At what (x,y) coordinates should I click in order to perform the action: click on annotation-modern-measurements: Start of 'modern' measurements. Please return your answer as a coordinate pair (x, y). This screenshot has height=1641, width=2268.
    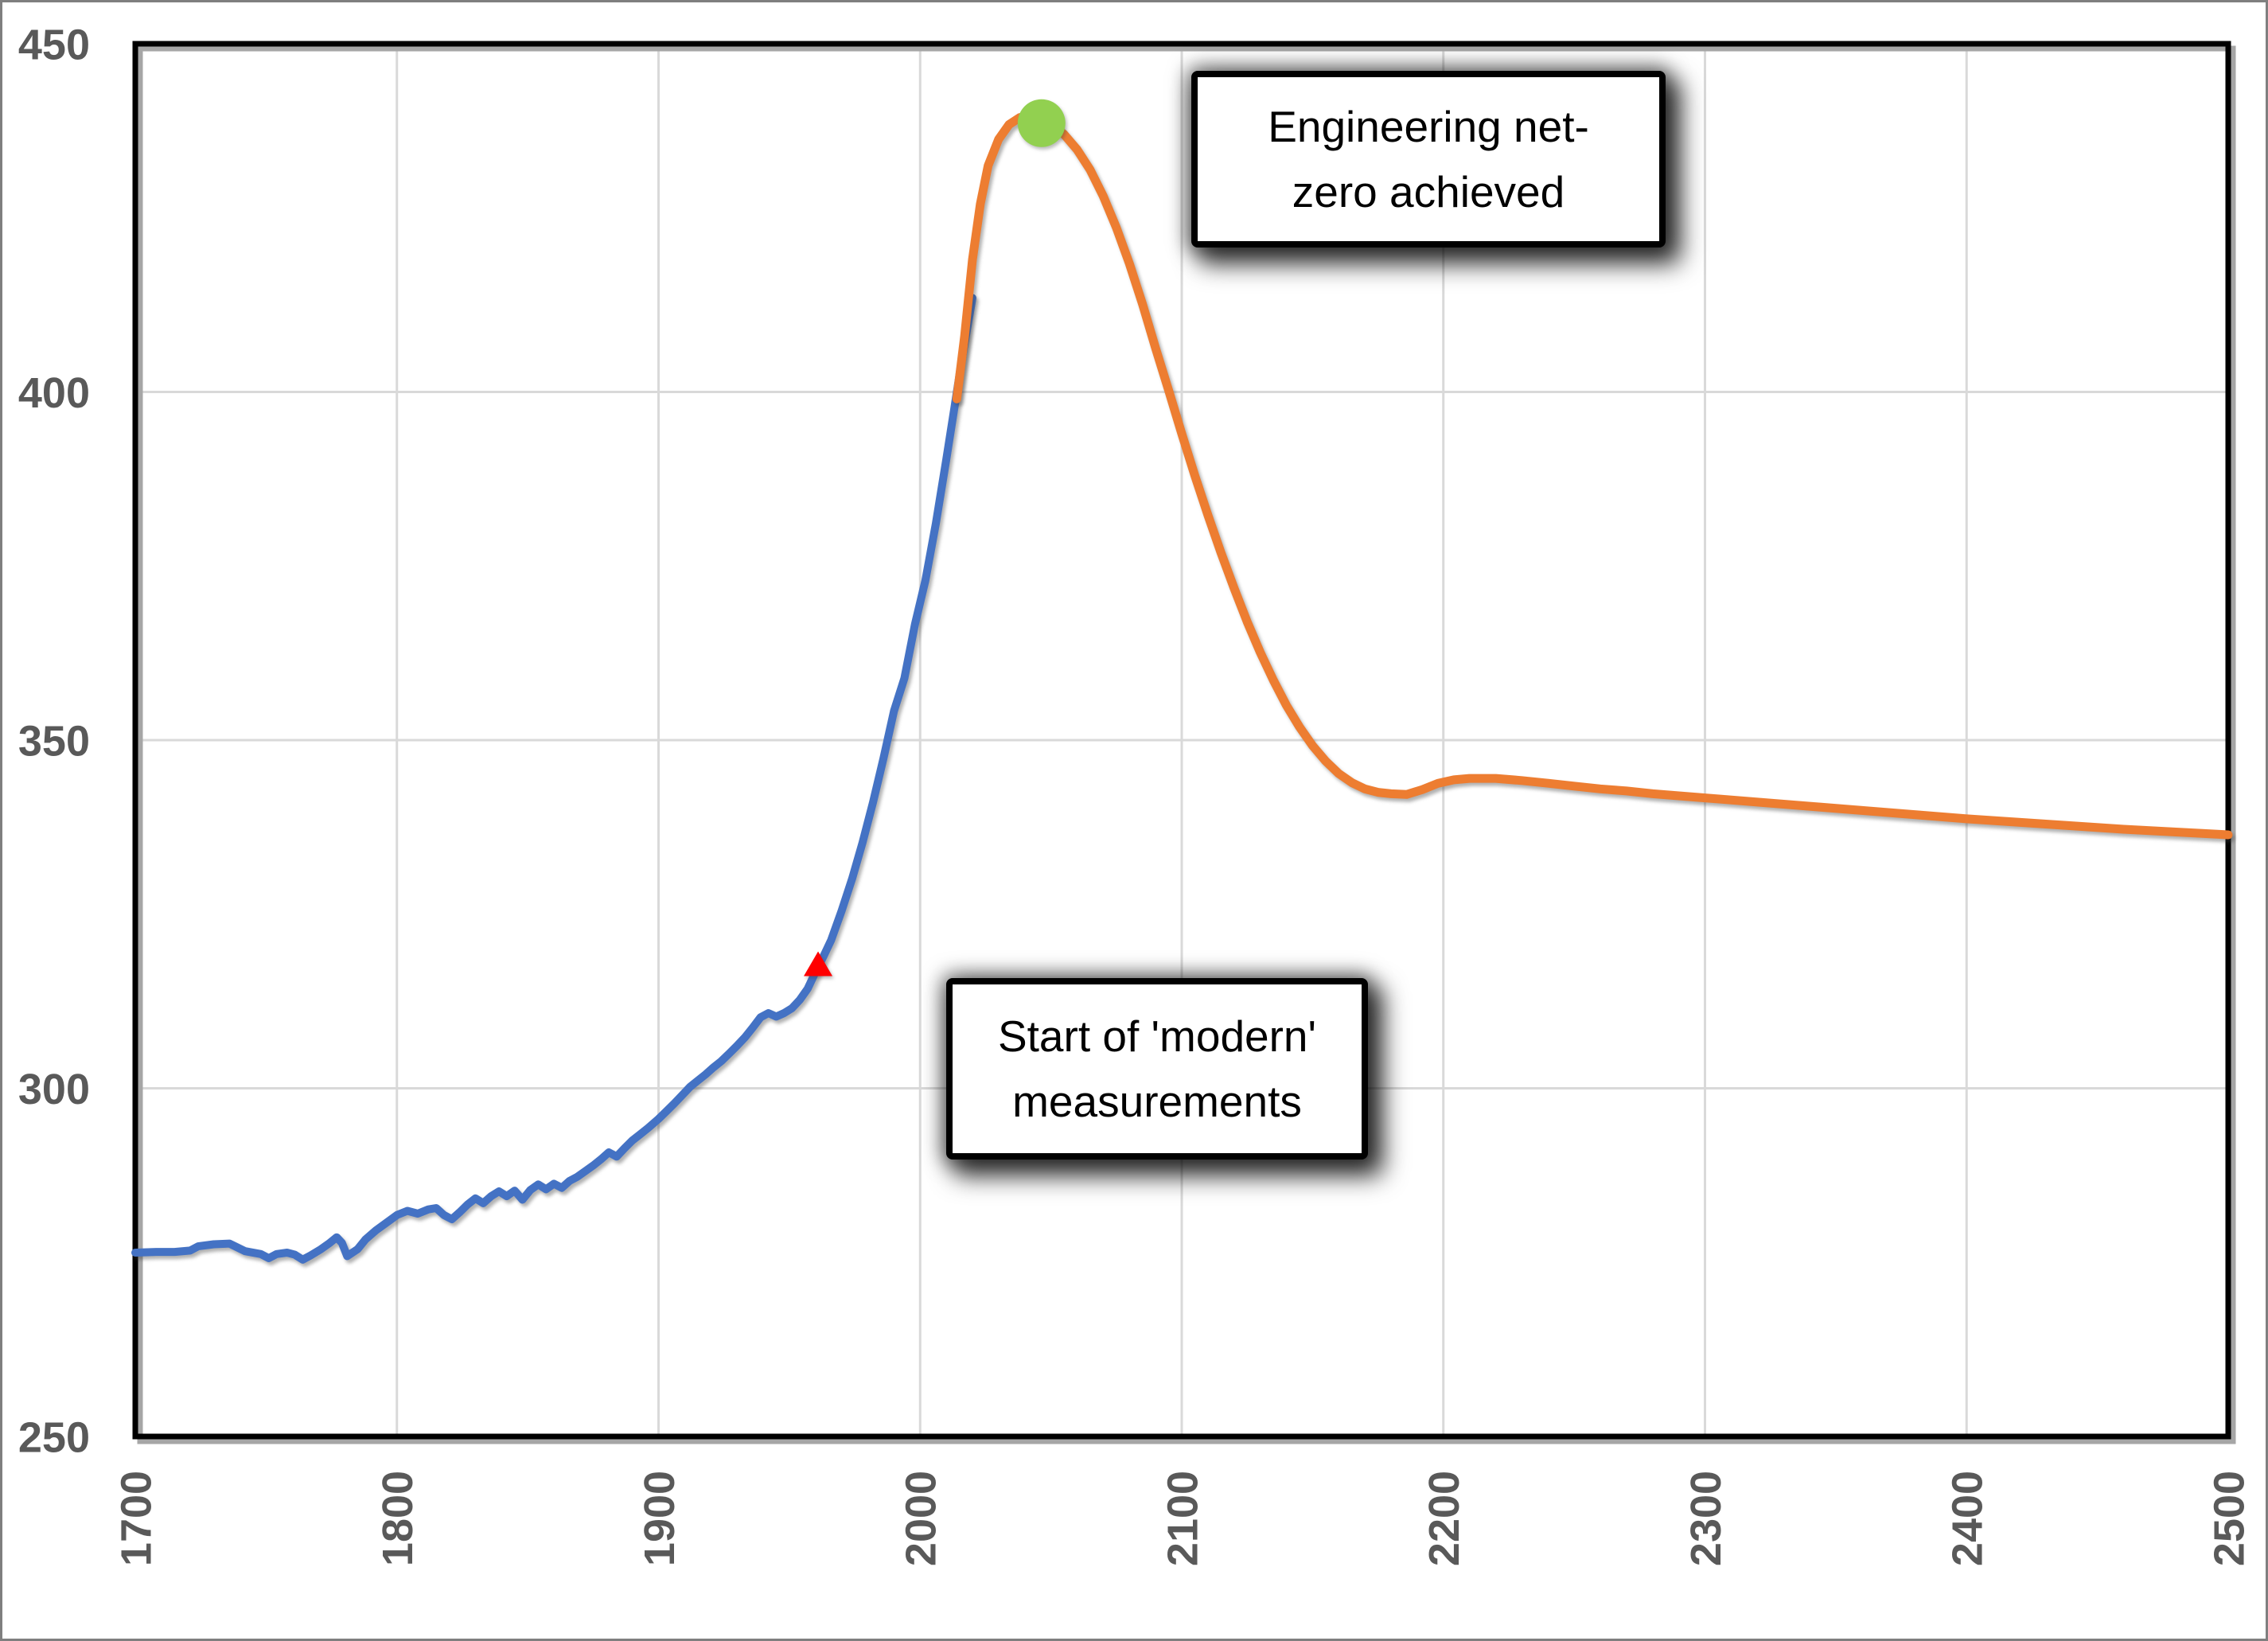
    Looking at the image, I should click on (1157, 1069).